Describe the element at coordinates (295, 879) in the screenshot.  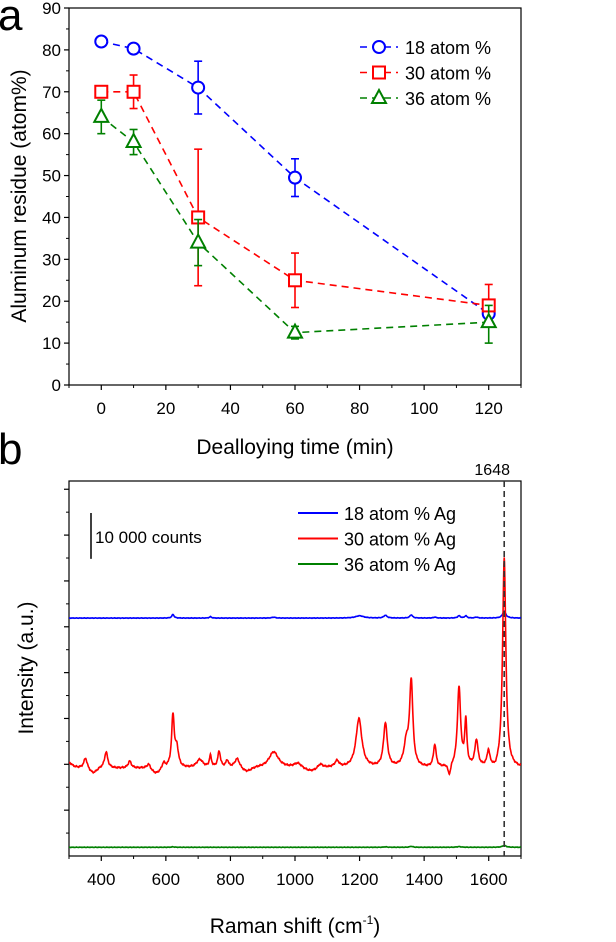
I see `x-tick-label: 1000` at that location.